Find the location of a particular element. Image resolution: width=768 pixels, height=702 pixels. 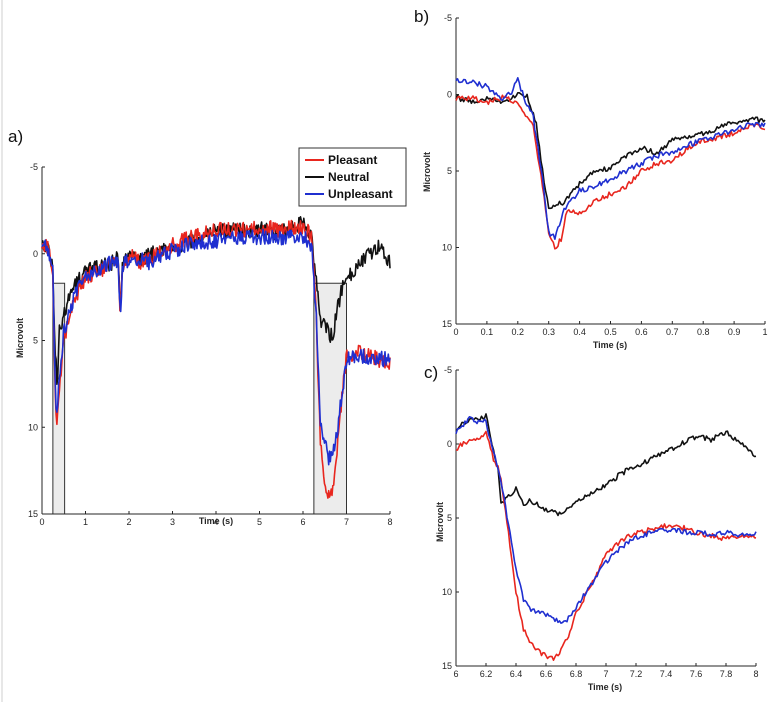

panel-b-ytick-label: 10 is located at coordinates (447, 248).